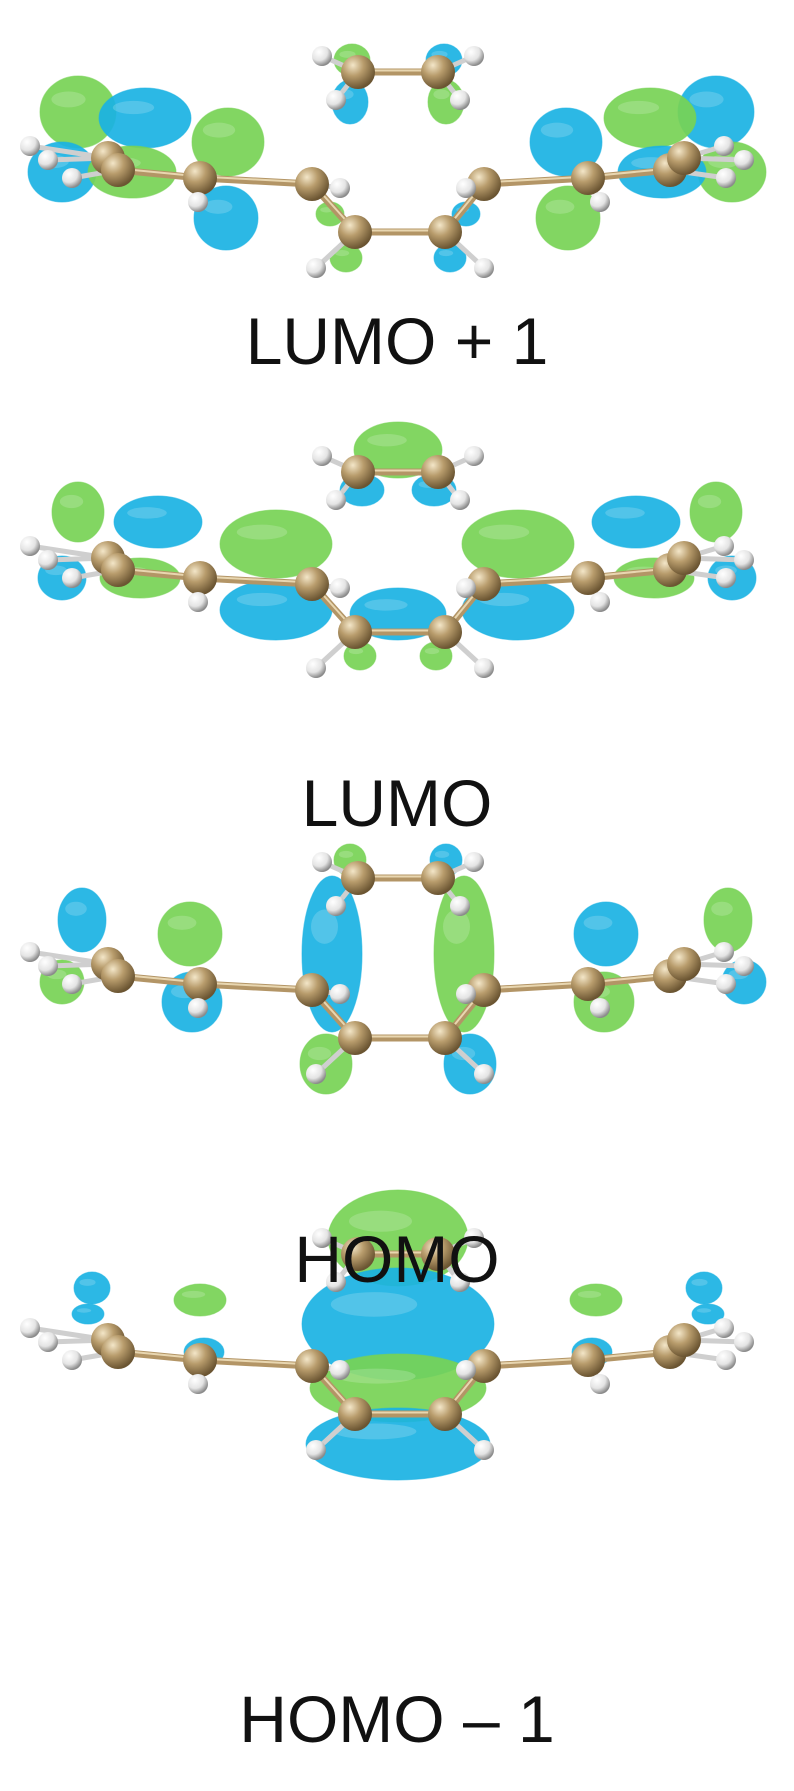 The width and height of the screenshot is (794, 1791). What do you see at coordinates (397, 1259) in the screenshot?
I see `label-homo: HOMO` at bounding box center [397, 1259].